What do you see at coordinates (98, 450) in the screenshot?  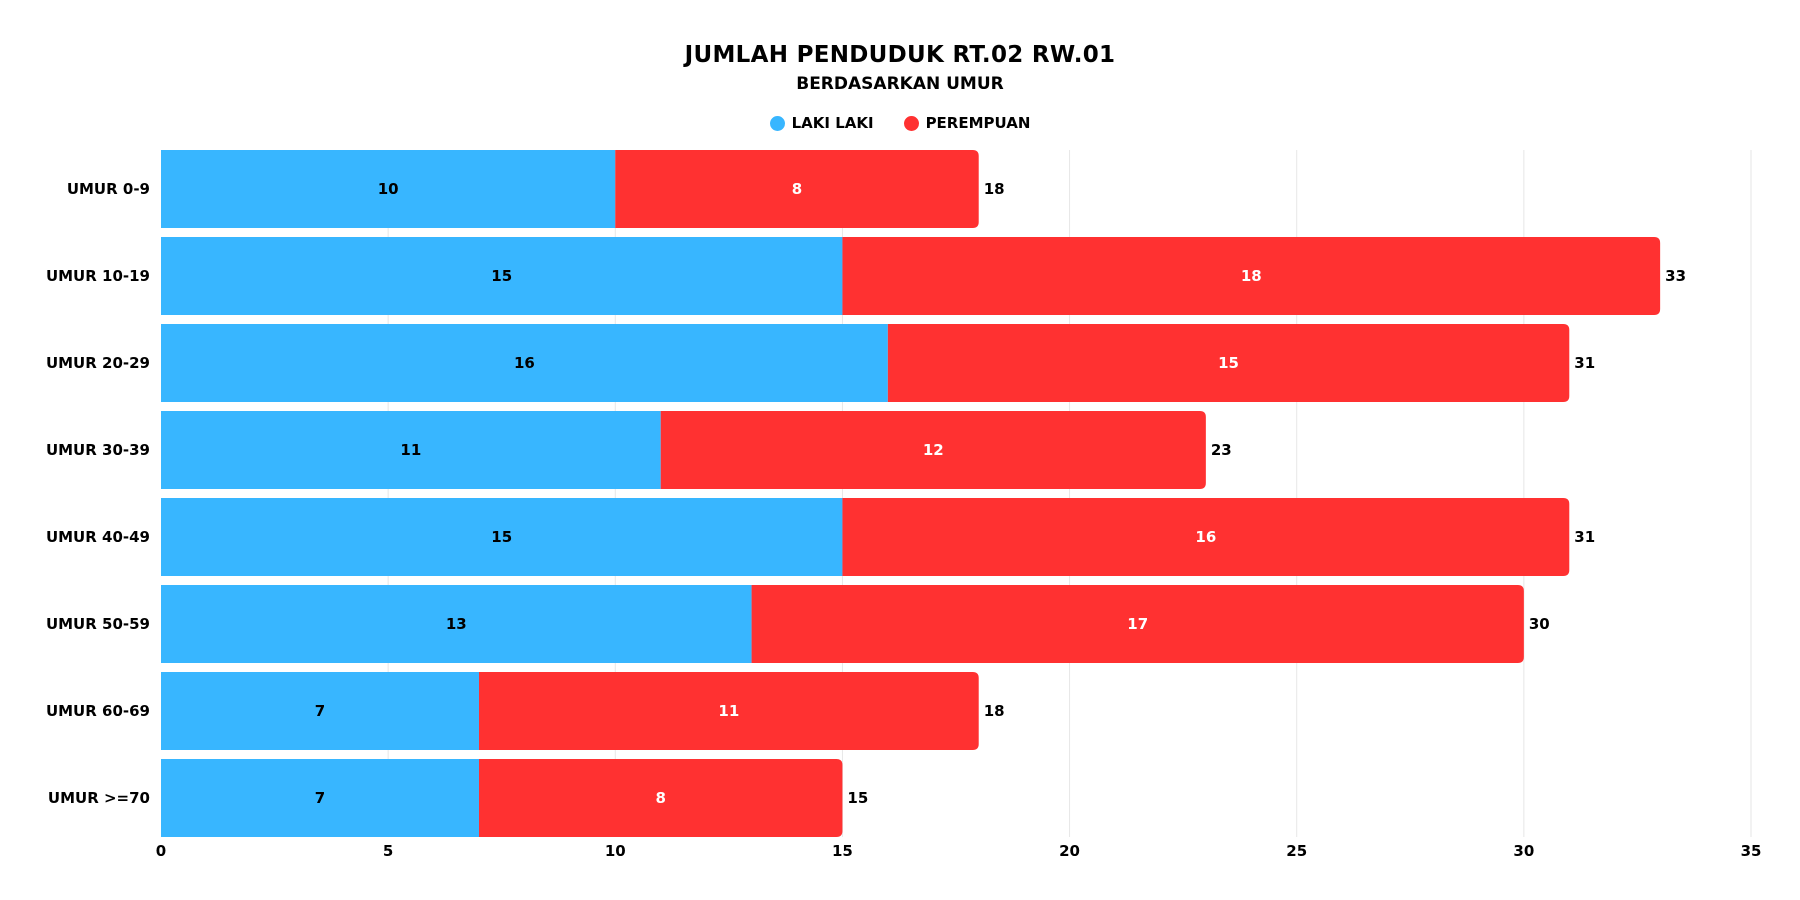 I see `category-label: UMUR 30-39` at bounding box center [98, 450].